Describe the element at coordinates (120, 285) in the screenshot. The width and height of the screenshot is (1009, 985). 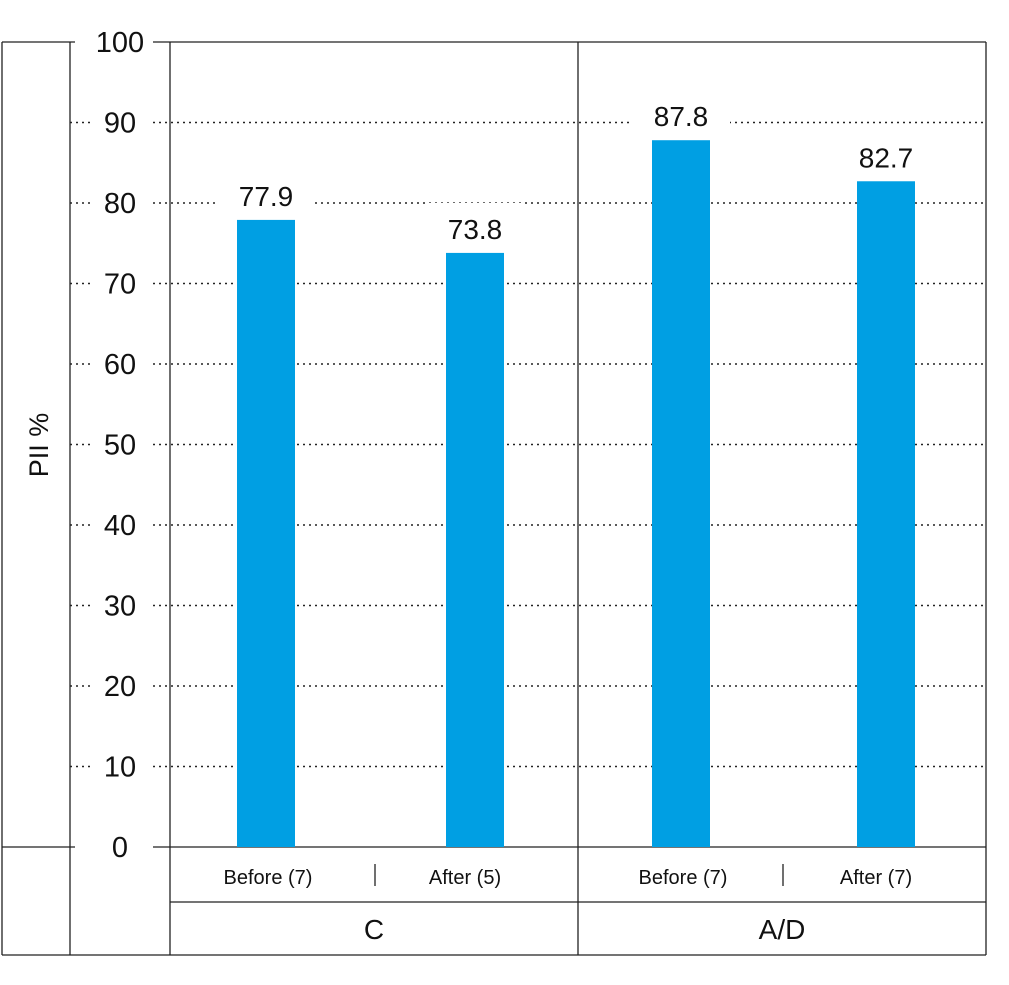
I see `y-tick-label: 70` at that location.